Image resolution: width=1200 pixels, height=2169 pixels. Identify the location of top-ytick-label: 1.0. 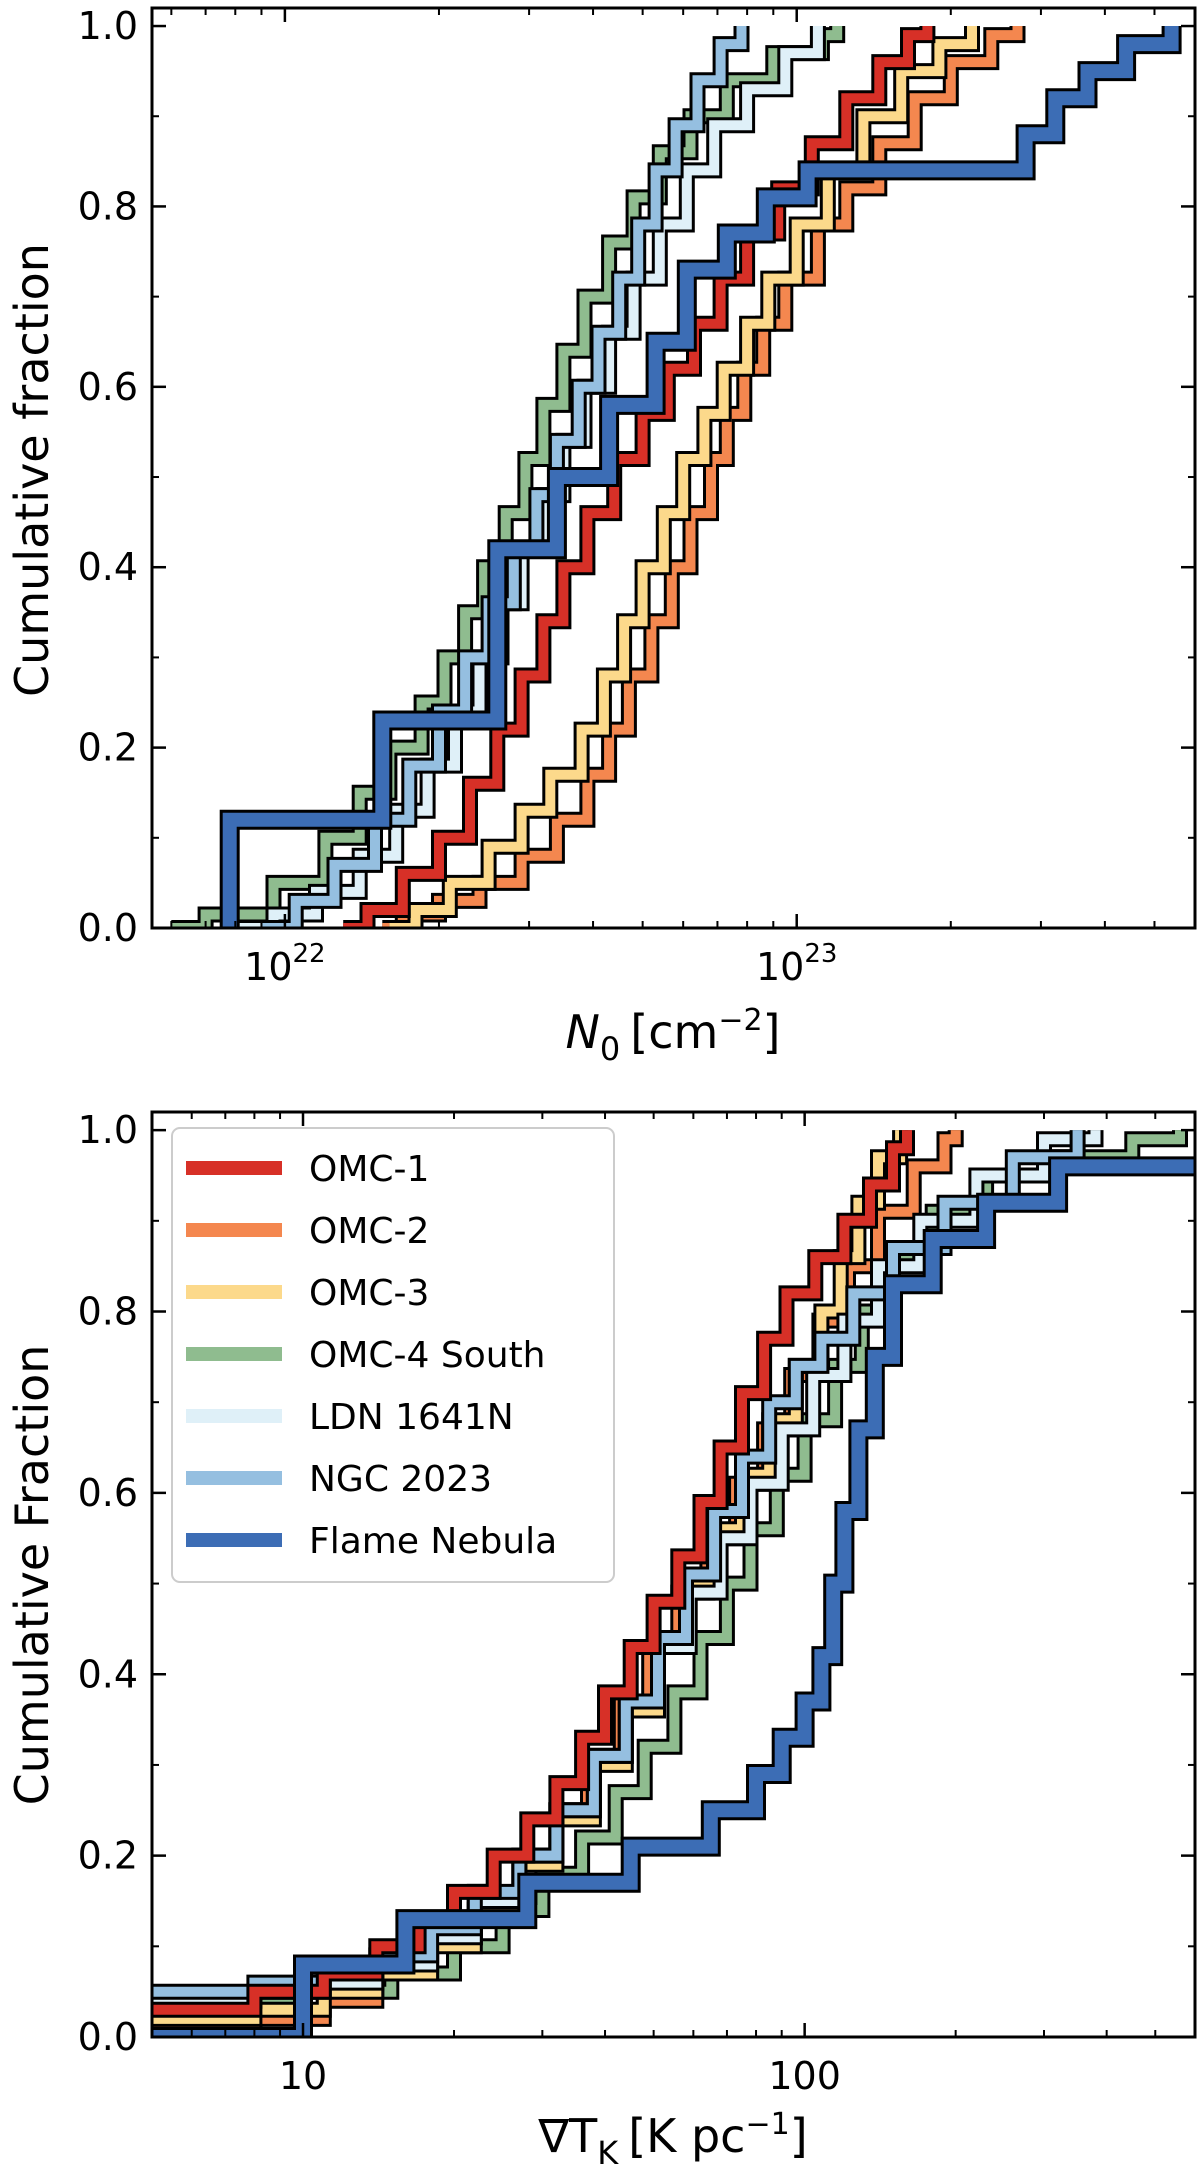
(108, 26).